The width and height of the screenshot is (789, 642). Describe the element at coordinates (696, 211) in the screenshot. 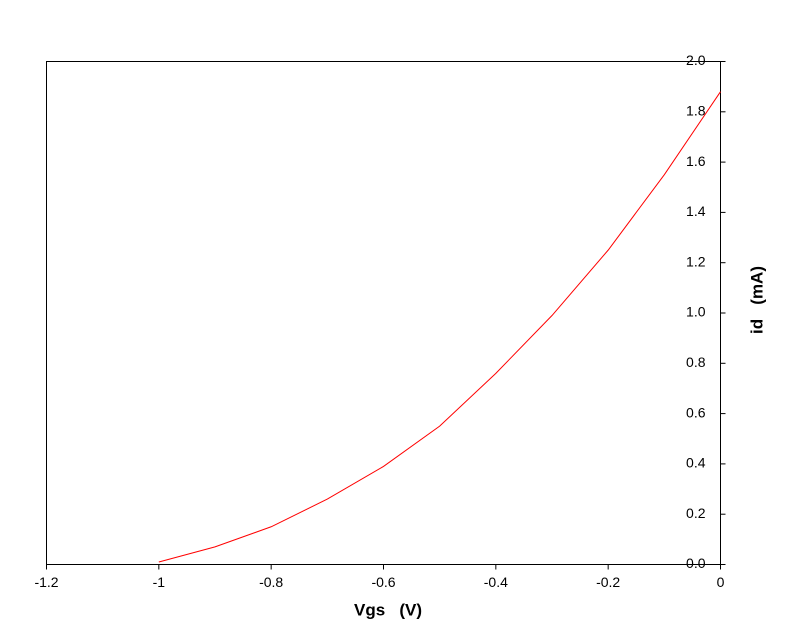

I see `y-tick-label: 1.4` at that location.